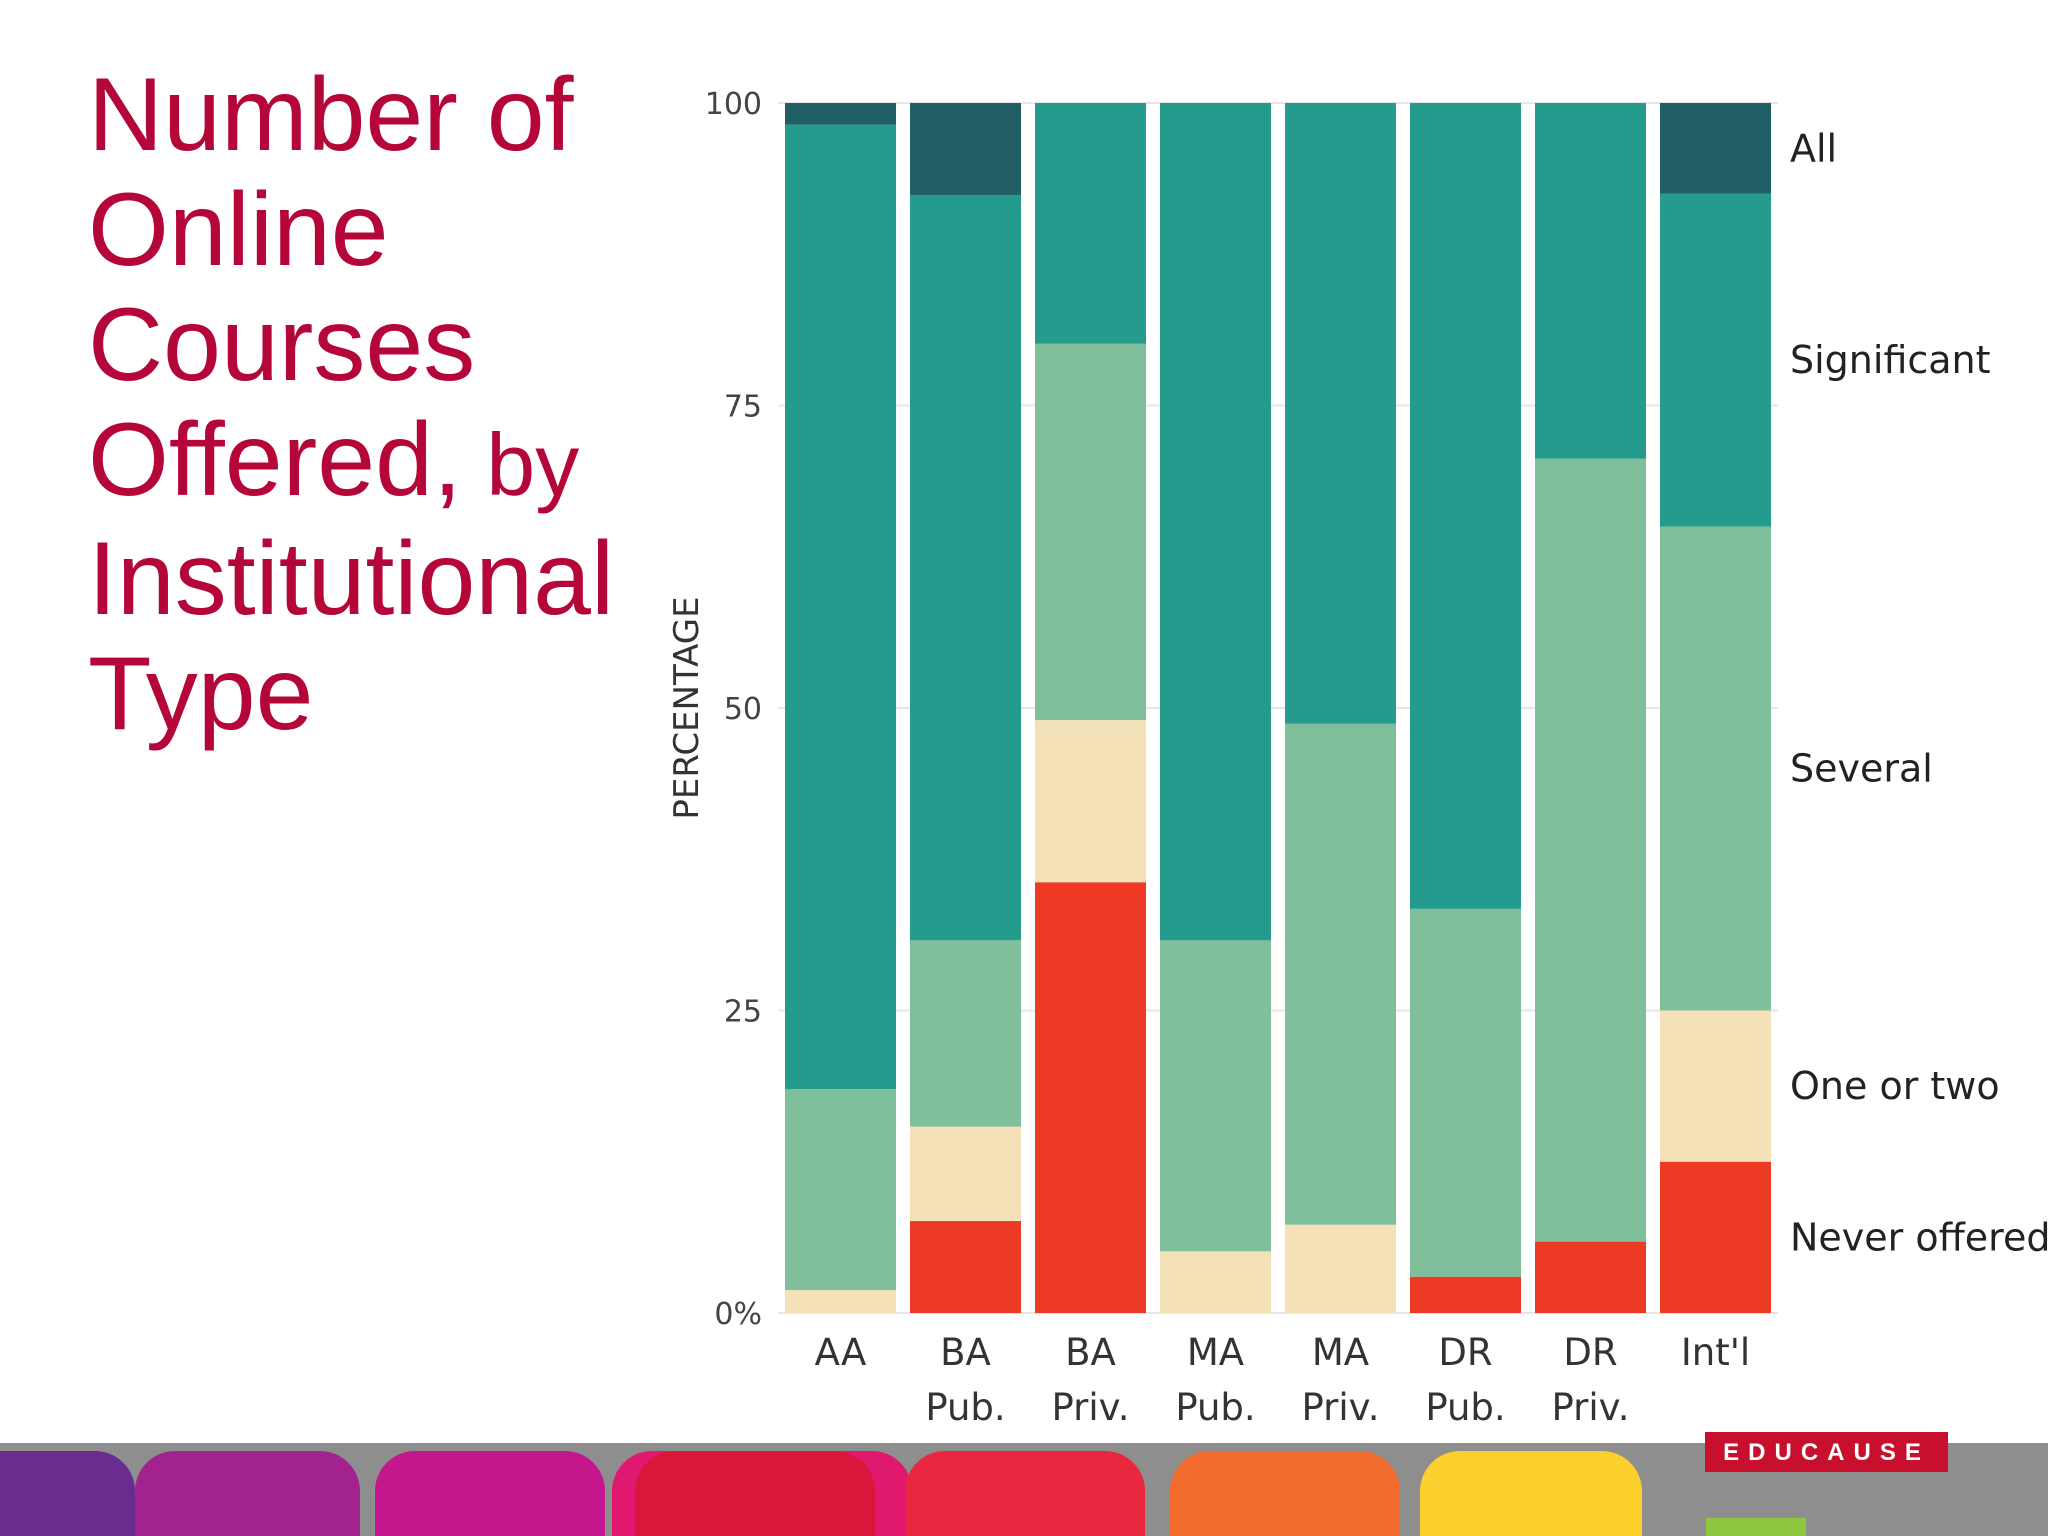 The image size is (2048, 1536). I want to click on legend-entry: Significant, so click(1890, 360).